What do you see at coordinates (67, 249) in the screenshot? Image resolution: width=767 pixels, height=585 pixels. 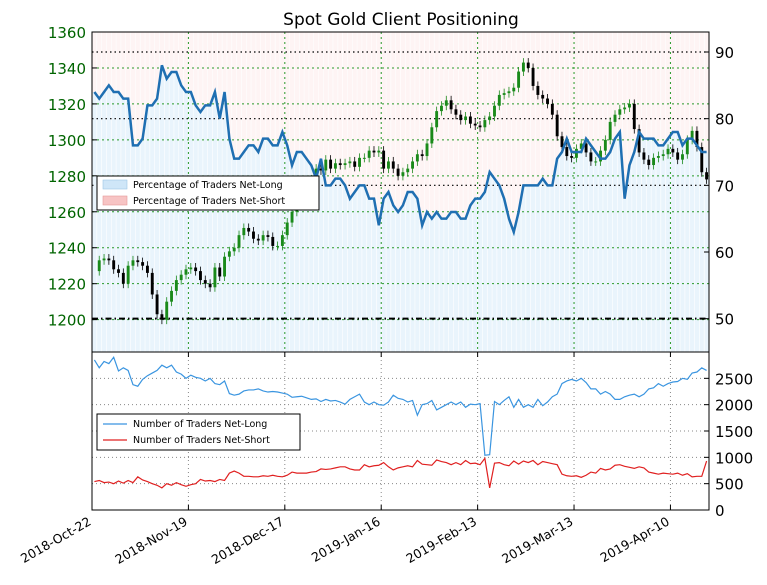 I see `left-tick-label: 1240` at bounding box center [67, 249].